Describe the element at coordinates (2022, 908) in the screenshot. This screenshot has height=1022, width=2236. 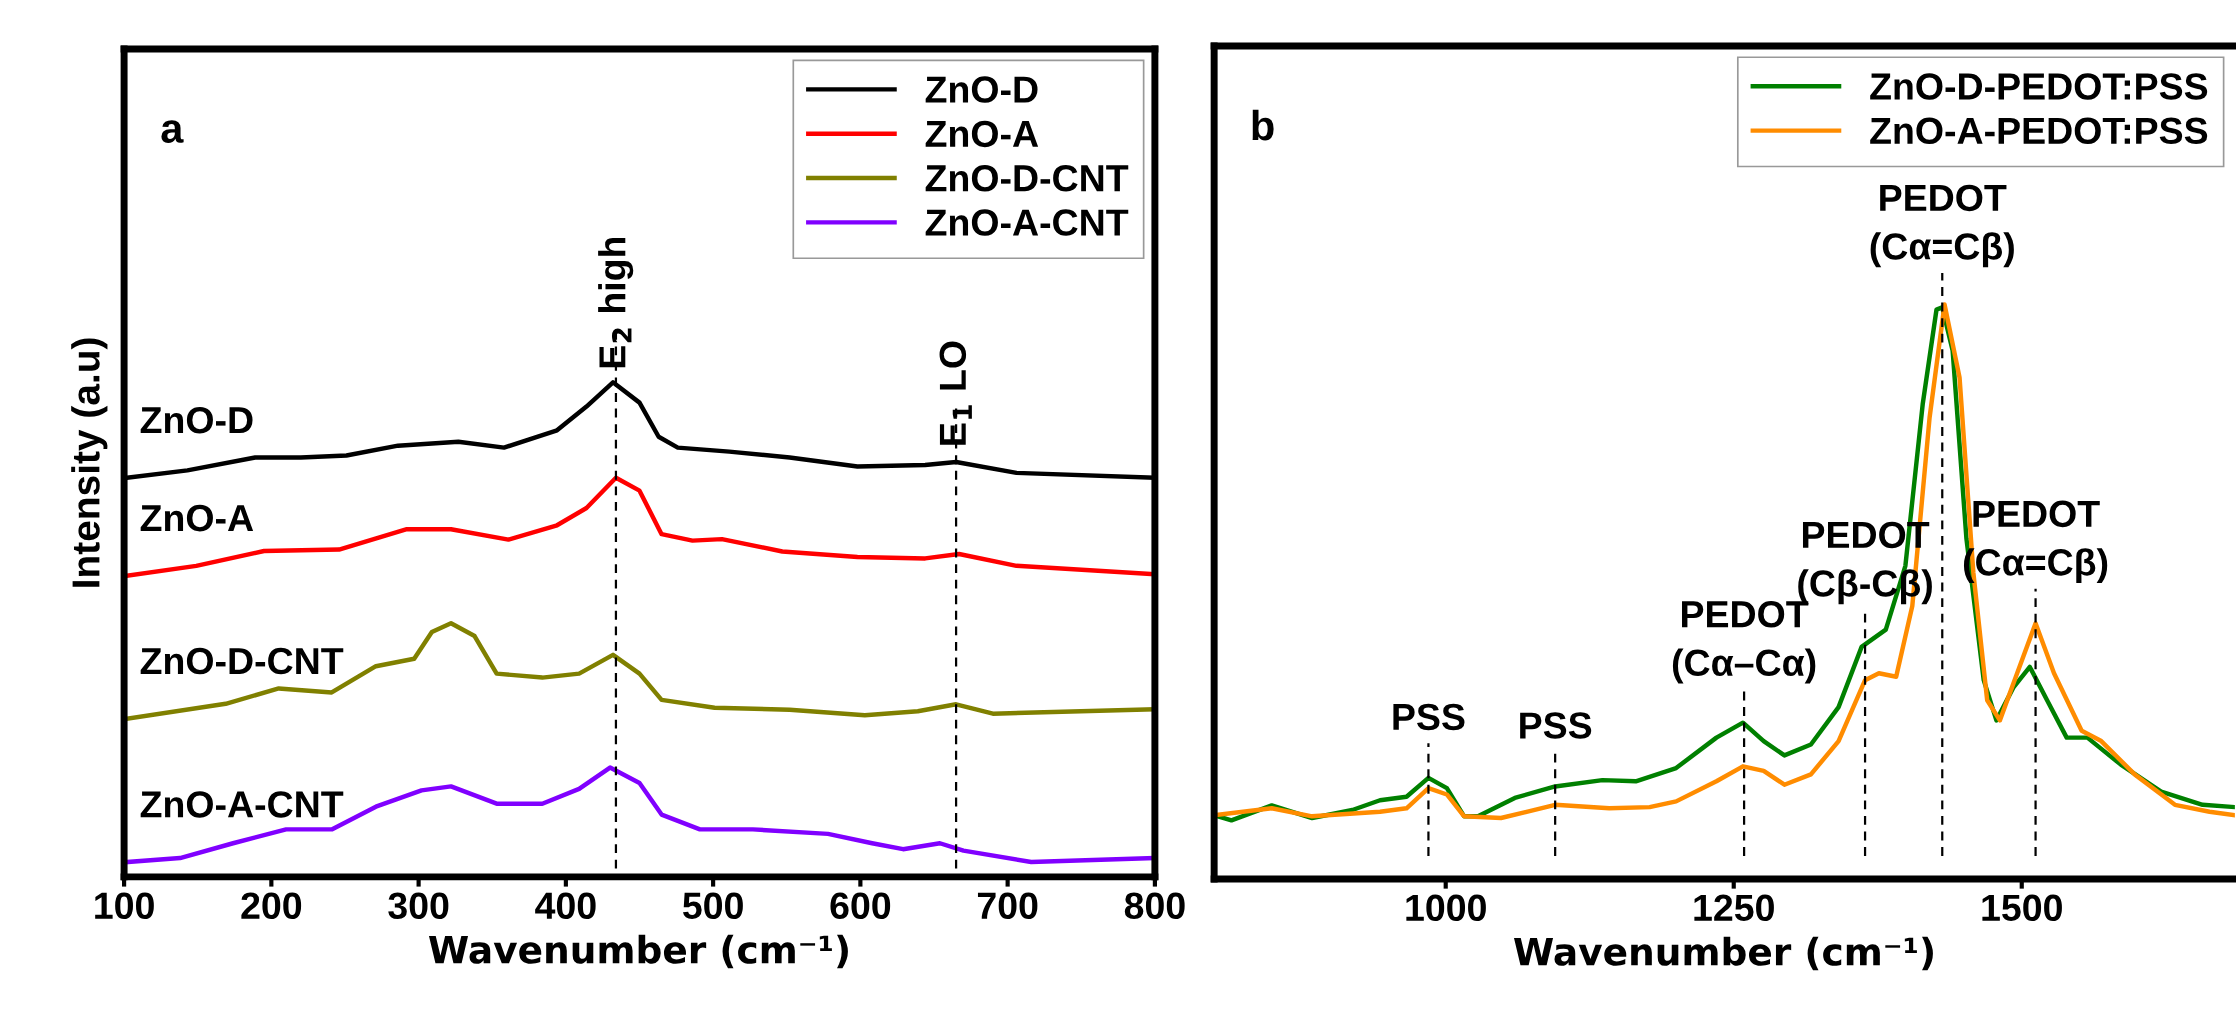
I see `x-tick-label: 1500` at that location.